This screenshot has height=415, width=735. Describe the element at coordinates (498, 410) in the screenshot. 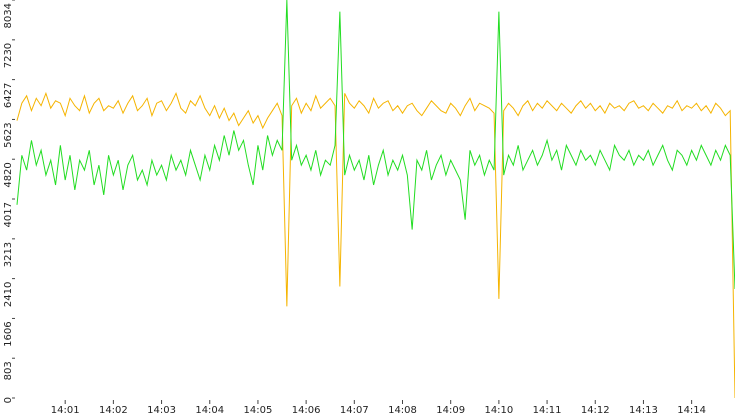

I see `x-tick-label: 14:10` at that location.